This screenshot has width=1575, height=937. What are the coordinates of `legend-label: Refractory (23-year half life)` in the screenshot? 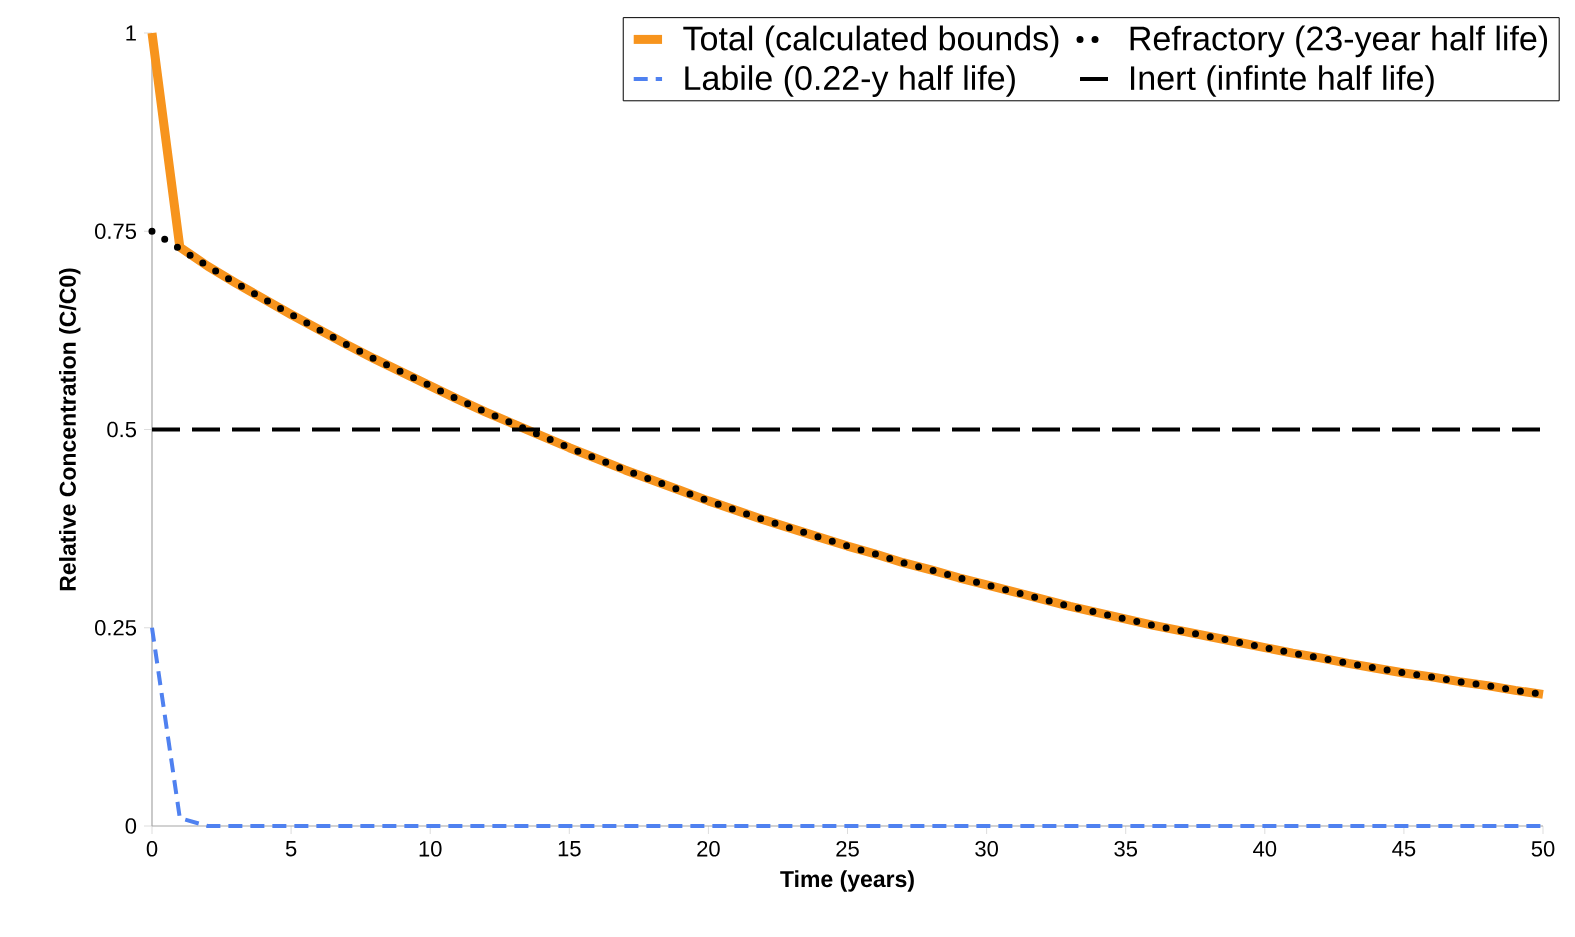 It's located at (1339, 41).